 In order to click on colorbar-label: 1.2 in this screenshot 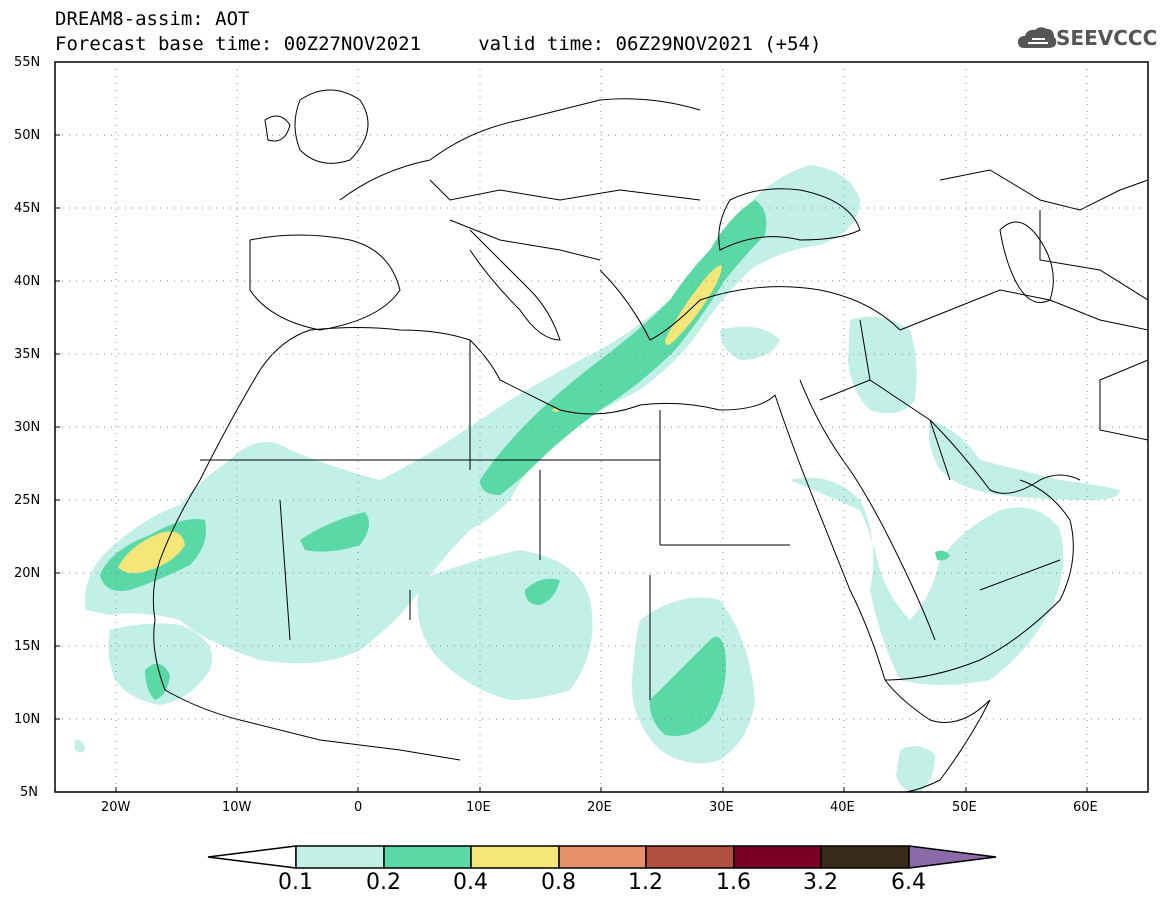, I will do `click(645, 882)`.